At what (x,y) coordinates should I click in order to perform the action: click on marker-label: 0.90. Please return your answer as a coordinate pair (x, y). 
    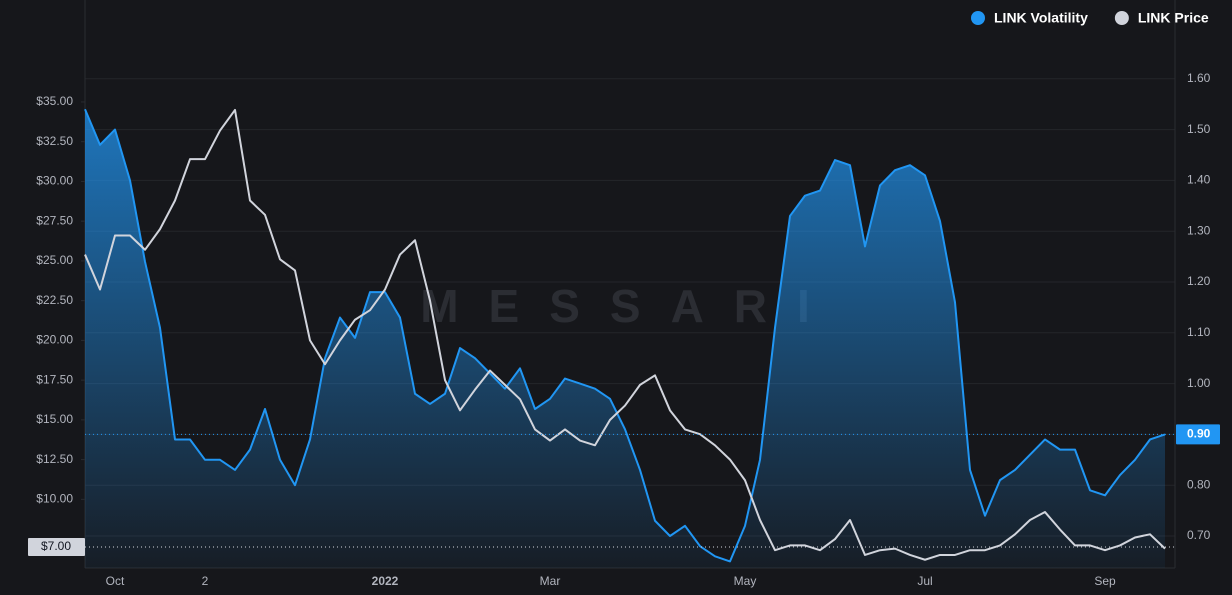
    Looking at the image, I should click on (1199, 434).